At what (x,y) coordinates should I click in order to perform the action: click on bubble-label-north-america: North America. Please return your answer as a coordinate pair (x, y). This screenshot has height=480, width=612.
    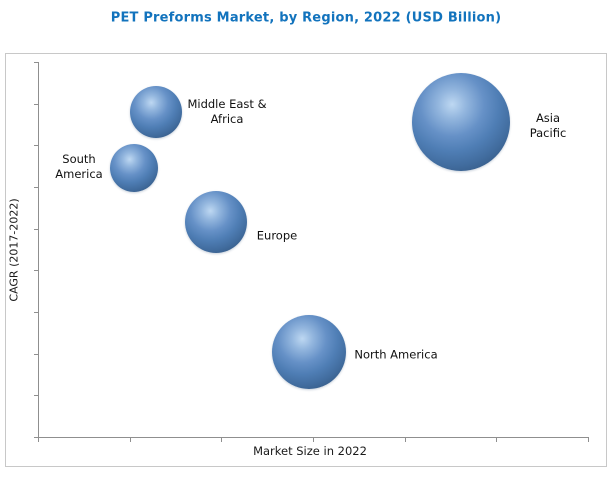
    Looking at the image, I should click on (396, 354).